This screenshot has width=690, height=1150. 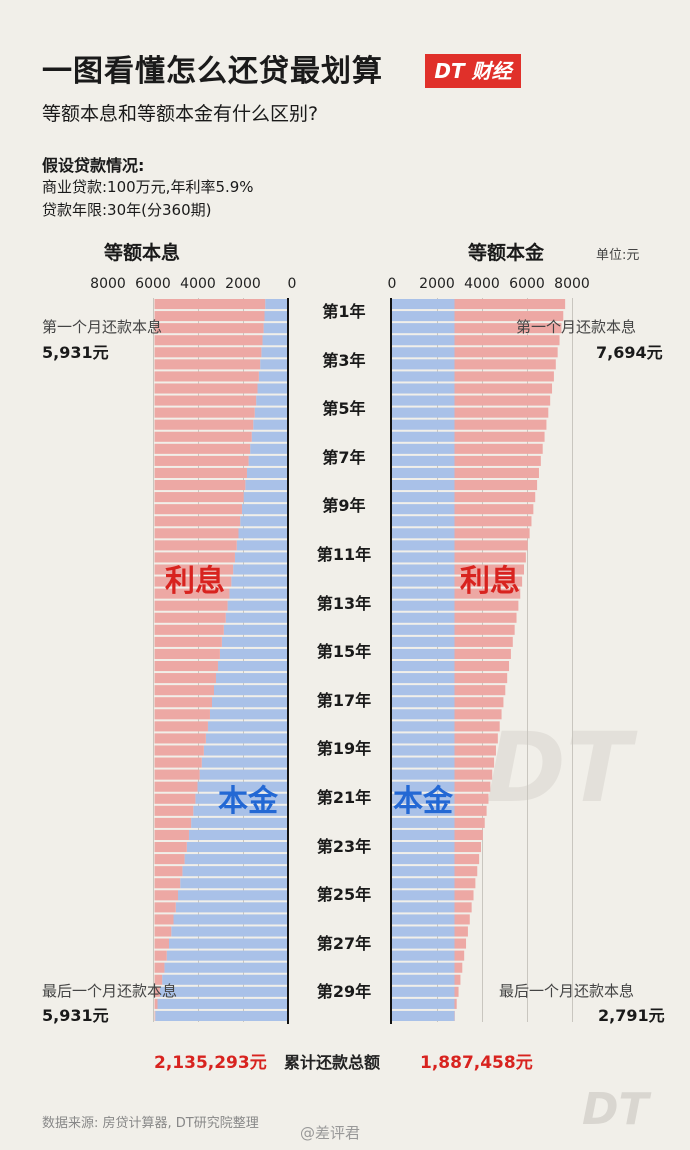 What do you see at coordinates (559, 768) in the screenshot?
I see `dt-watermark: DT` at bounding box center [559, 768].